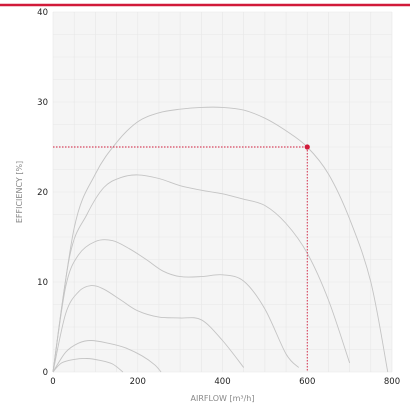 The image size is (410, 412). Describe the element at coordinates (392, 382) in the screenshot. I see `x-tick-label: 800` at that location.